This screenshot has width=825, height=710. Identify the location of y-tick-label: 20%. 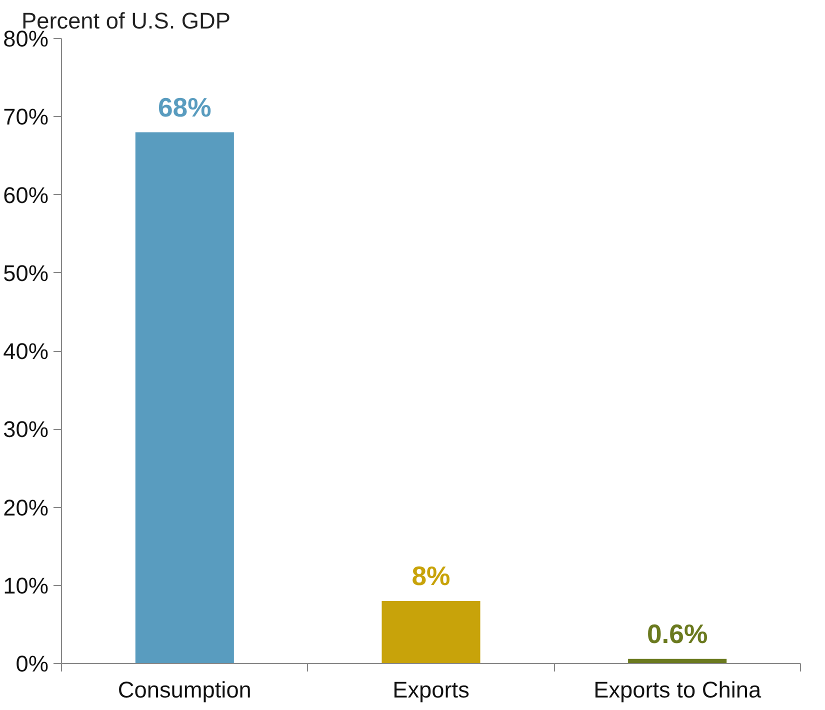
(26, 507).